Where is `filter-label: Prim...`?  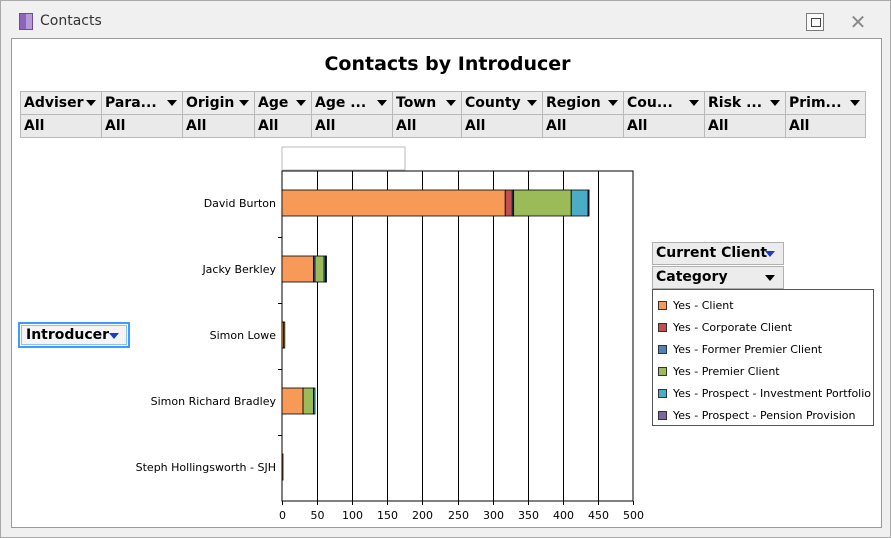 filter-label: Prim... is located at coordinates (815, 103).